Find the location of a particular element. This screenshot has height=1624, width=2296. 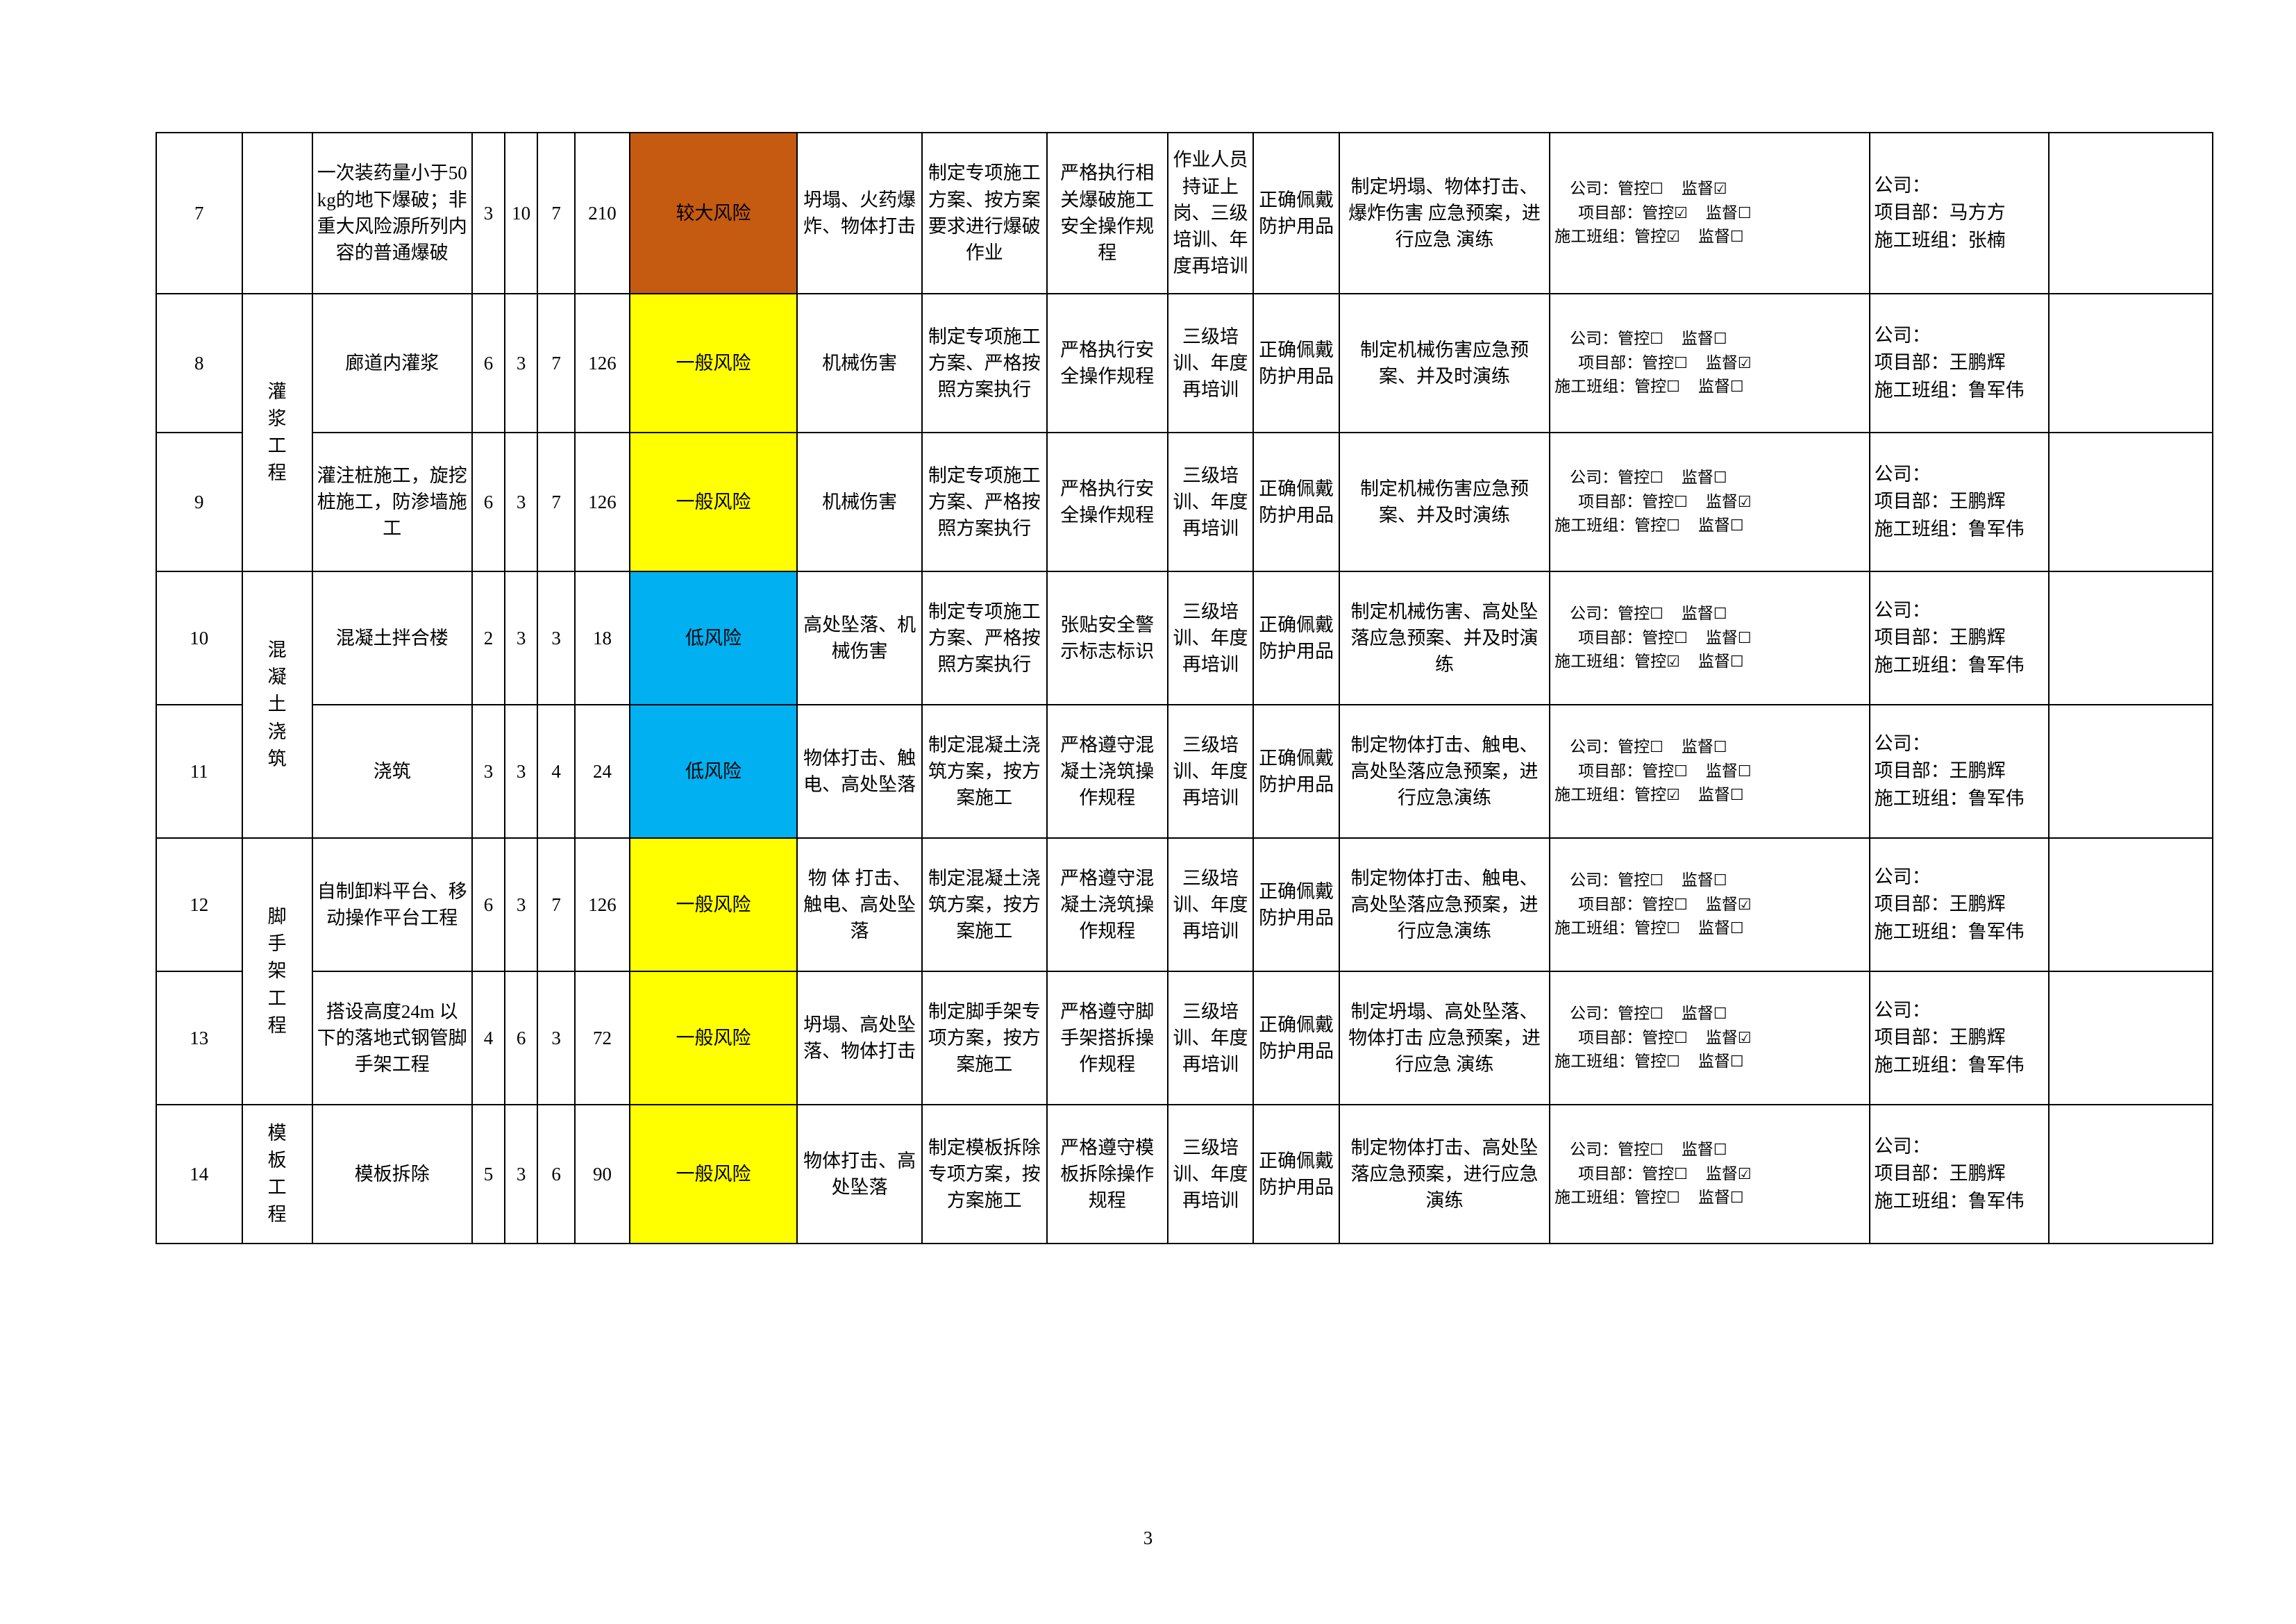

page-number: 3 is located at coordinates (1148, 1538).